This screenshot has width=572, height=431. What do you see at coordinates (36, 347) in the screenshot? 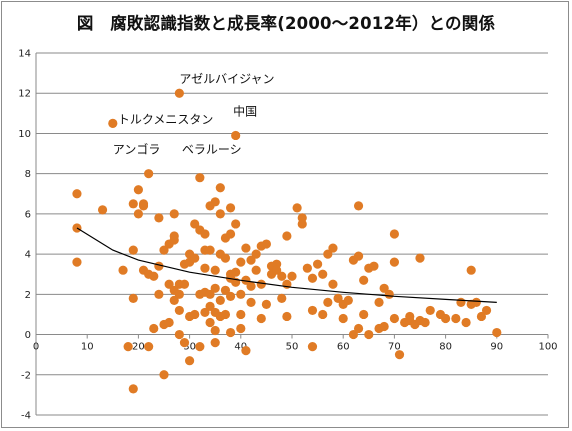
I see `x-tick-label: 0` at bounding box center [36, 347].